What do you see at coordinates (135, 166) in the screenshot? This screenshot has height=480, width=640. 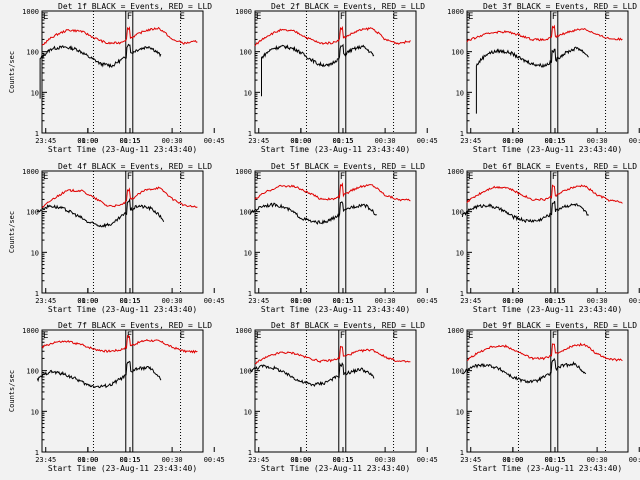 I see `panel-title: Det 4f BLACK = Events, RED = LLD` at bounding box center [135, 166].